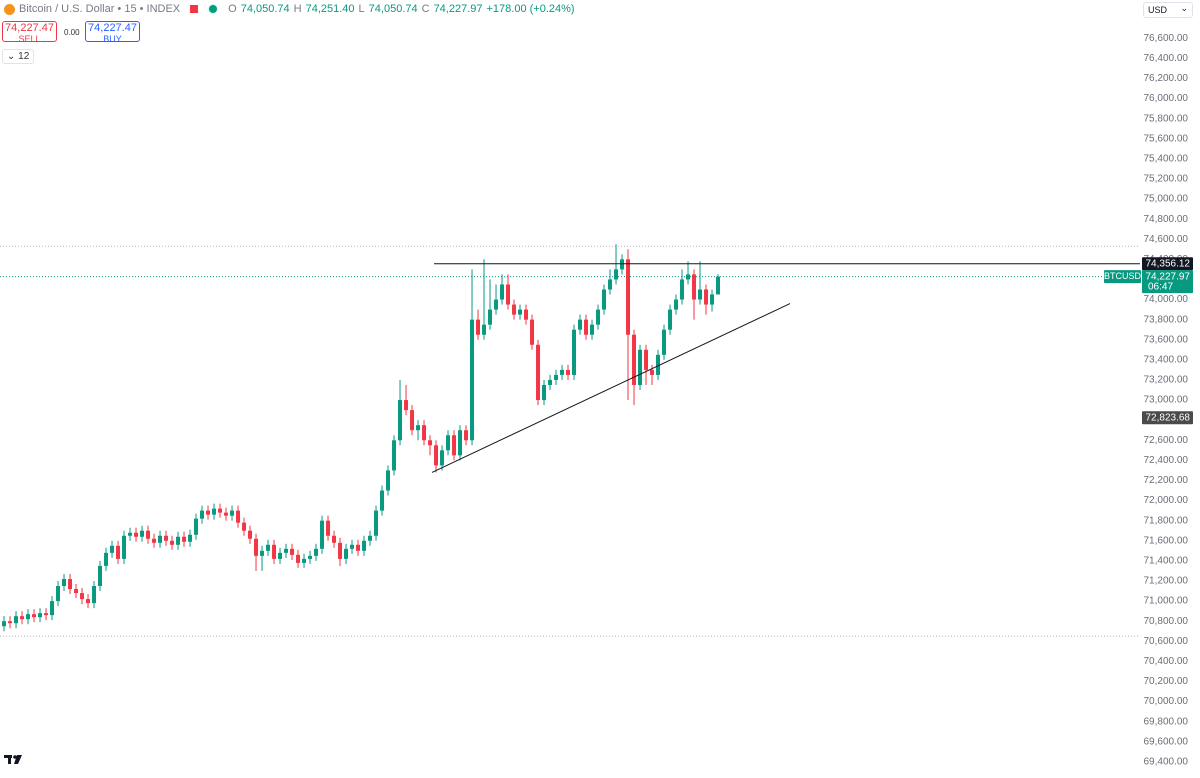  Describe the element at coordinates (1168, 276) in the screenshot. I see `last-price-label: 74,227.97` at that location.